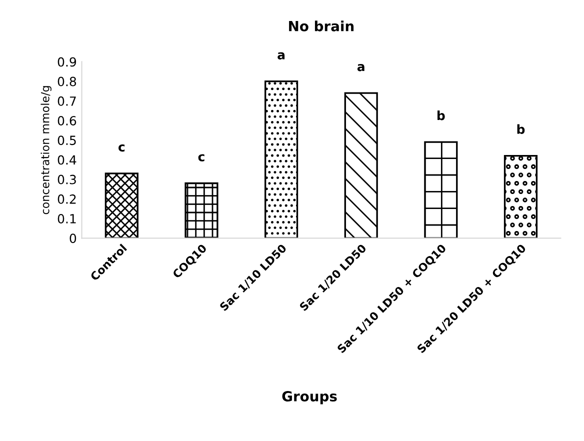 The width and height of the screenshot is (584, 441). I want to click on y-tick-label: 0.9, so click(67, 62).